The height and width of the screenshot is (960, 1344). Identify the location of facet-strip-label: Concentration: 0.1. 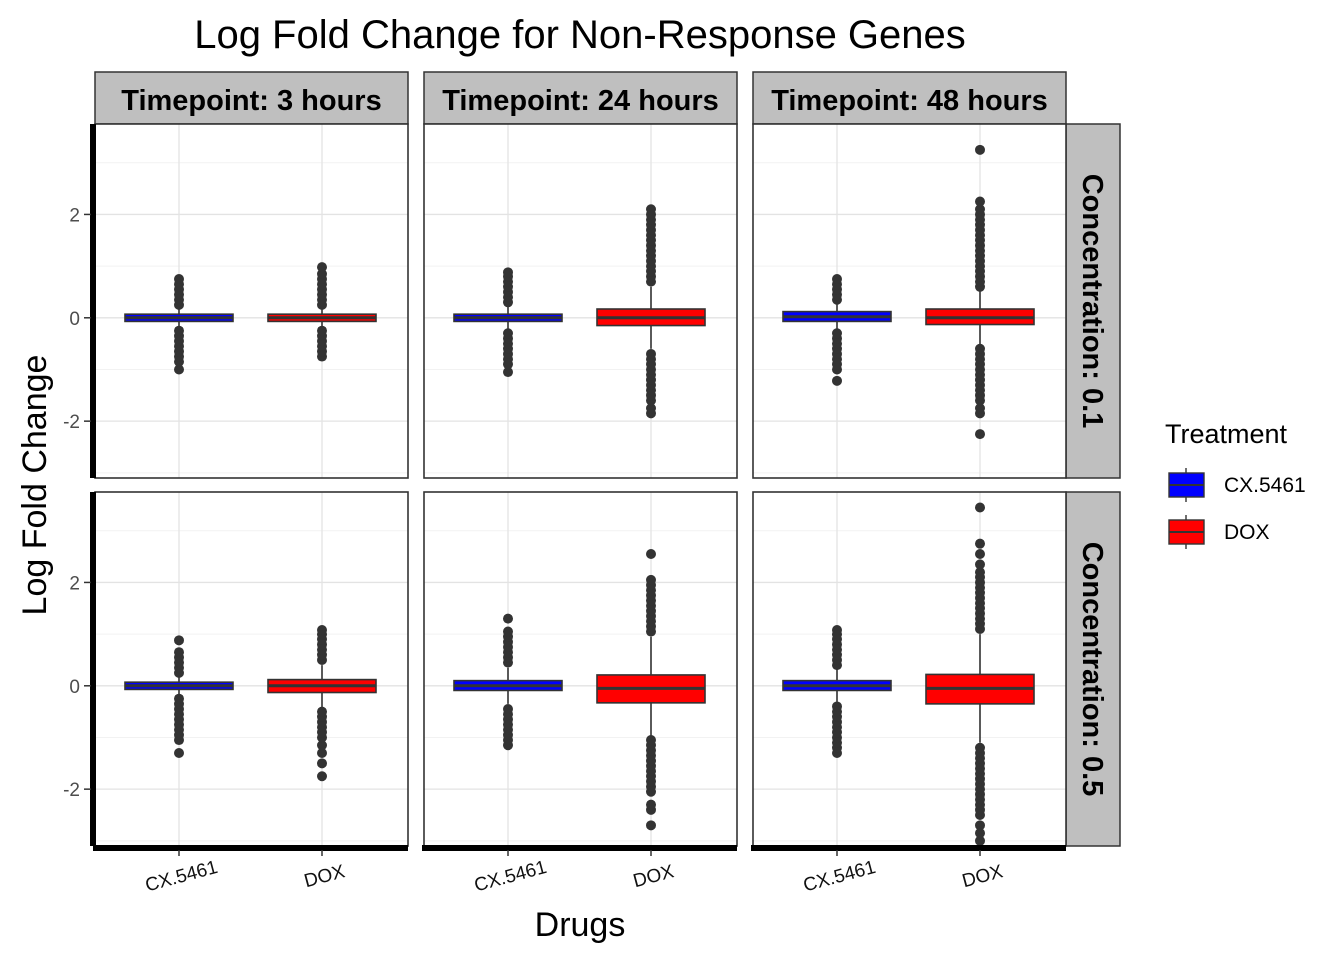
(1092, 301).